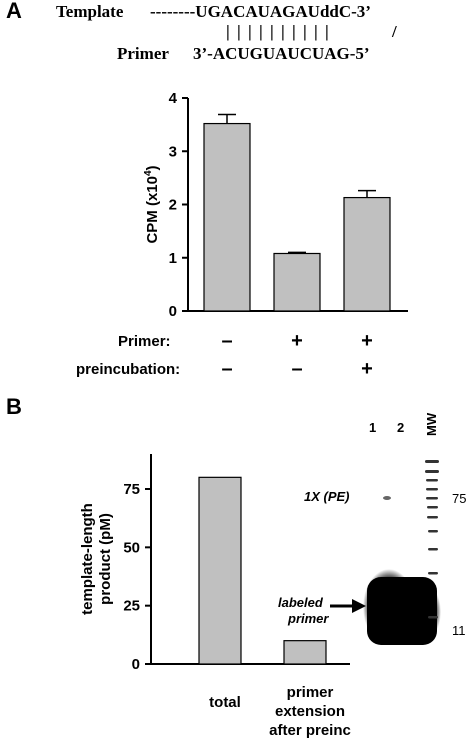 This screenshot has width=475, height=752. Describe the element at coordinates (227, 341) in the screenshot. I see `sign-primer-1: –` at that location.